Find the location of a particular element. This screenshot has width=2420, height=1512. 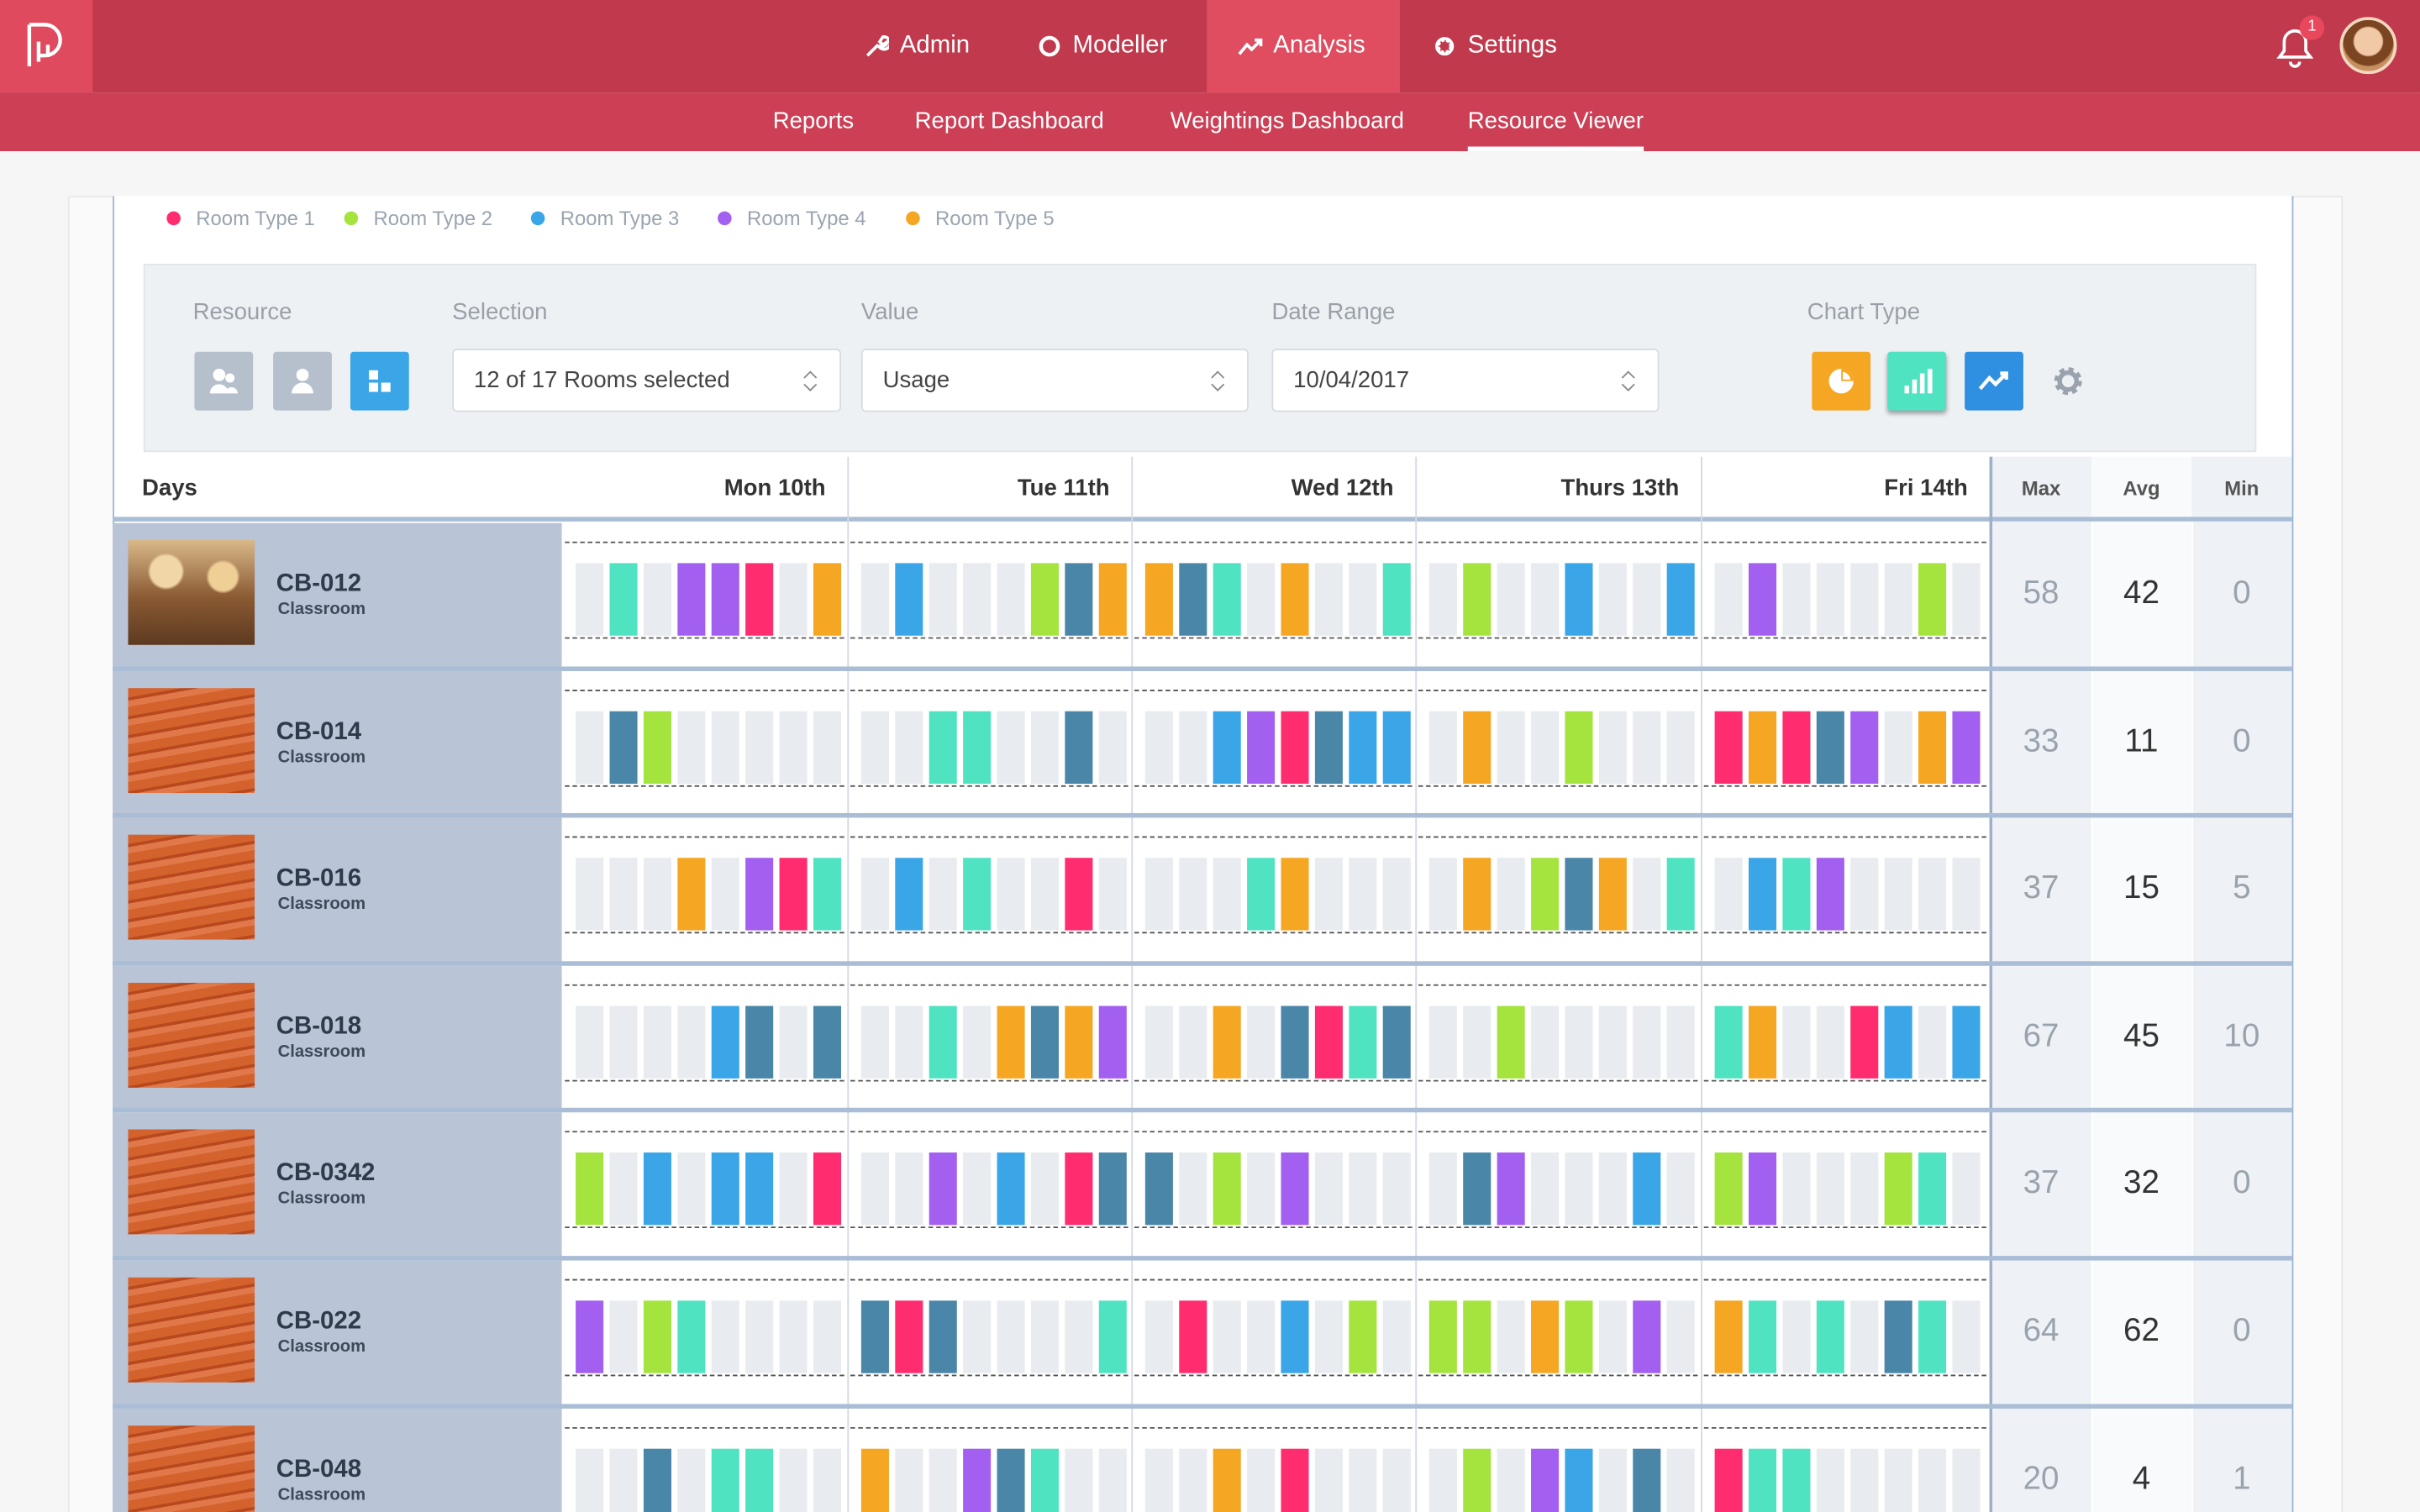

avatar is located at coordinates (2368, 46).